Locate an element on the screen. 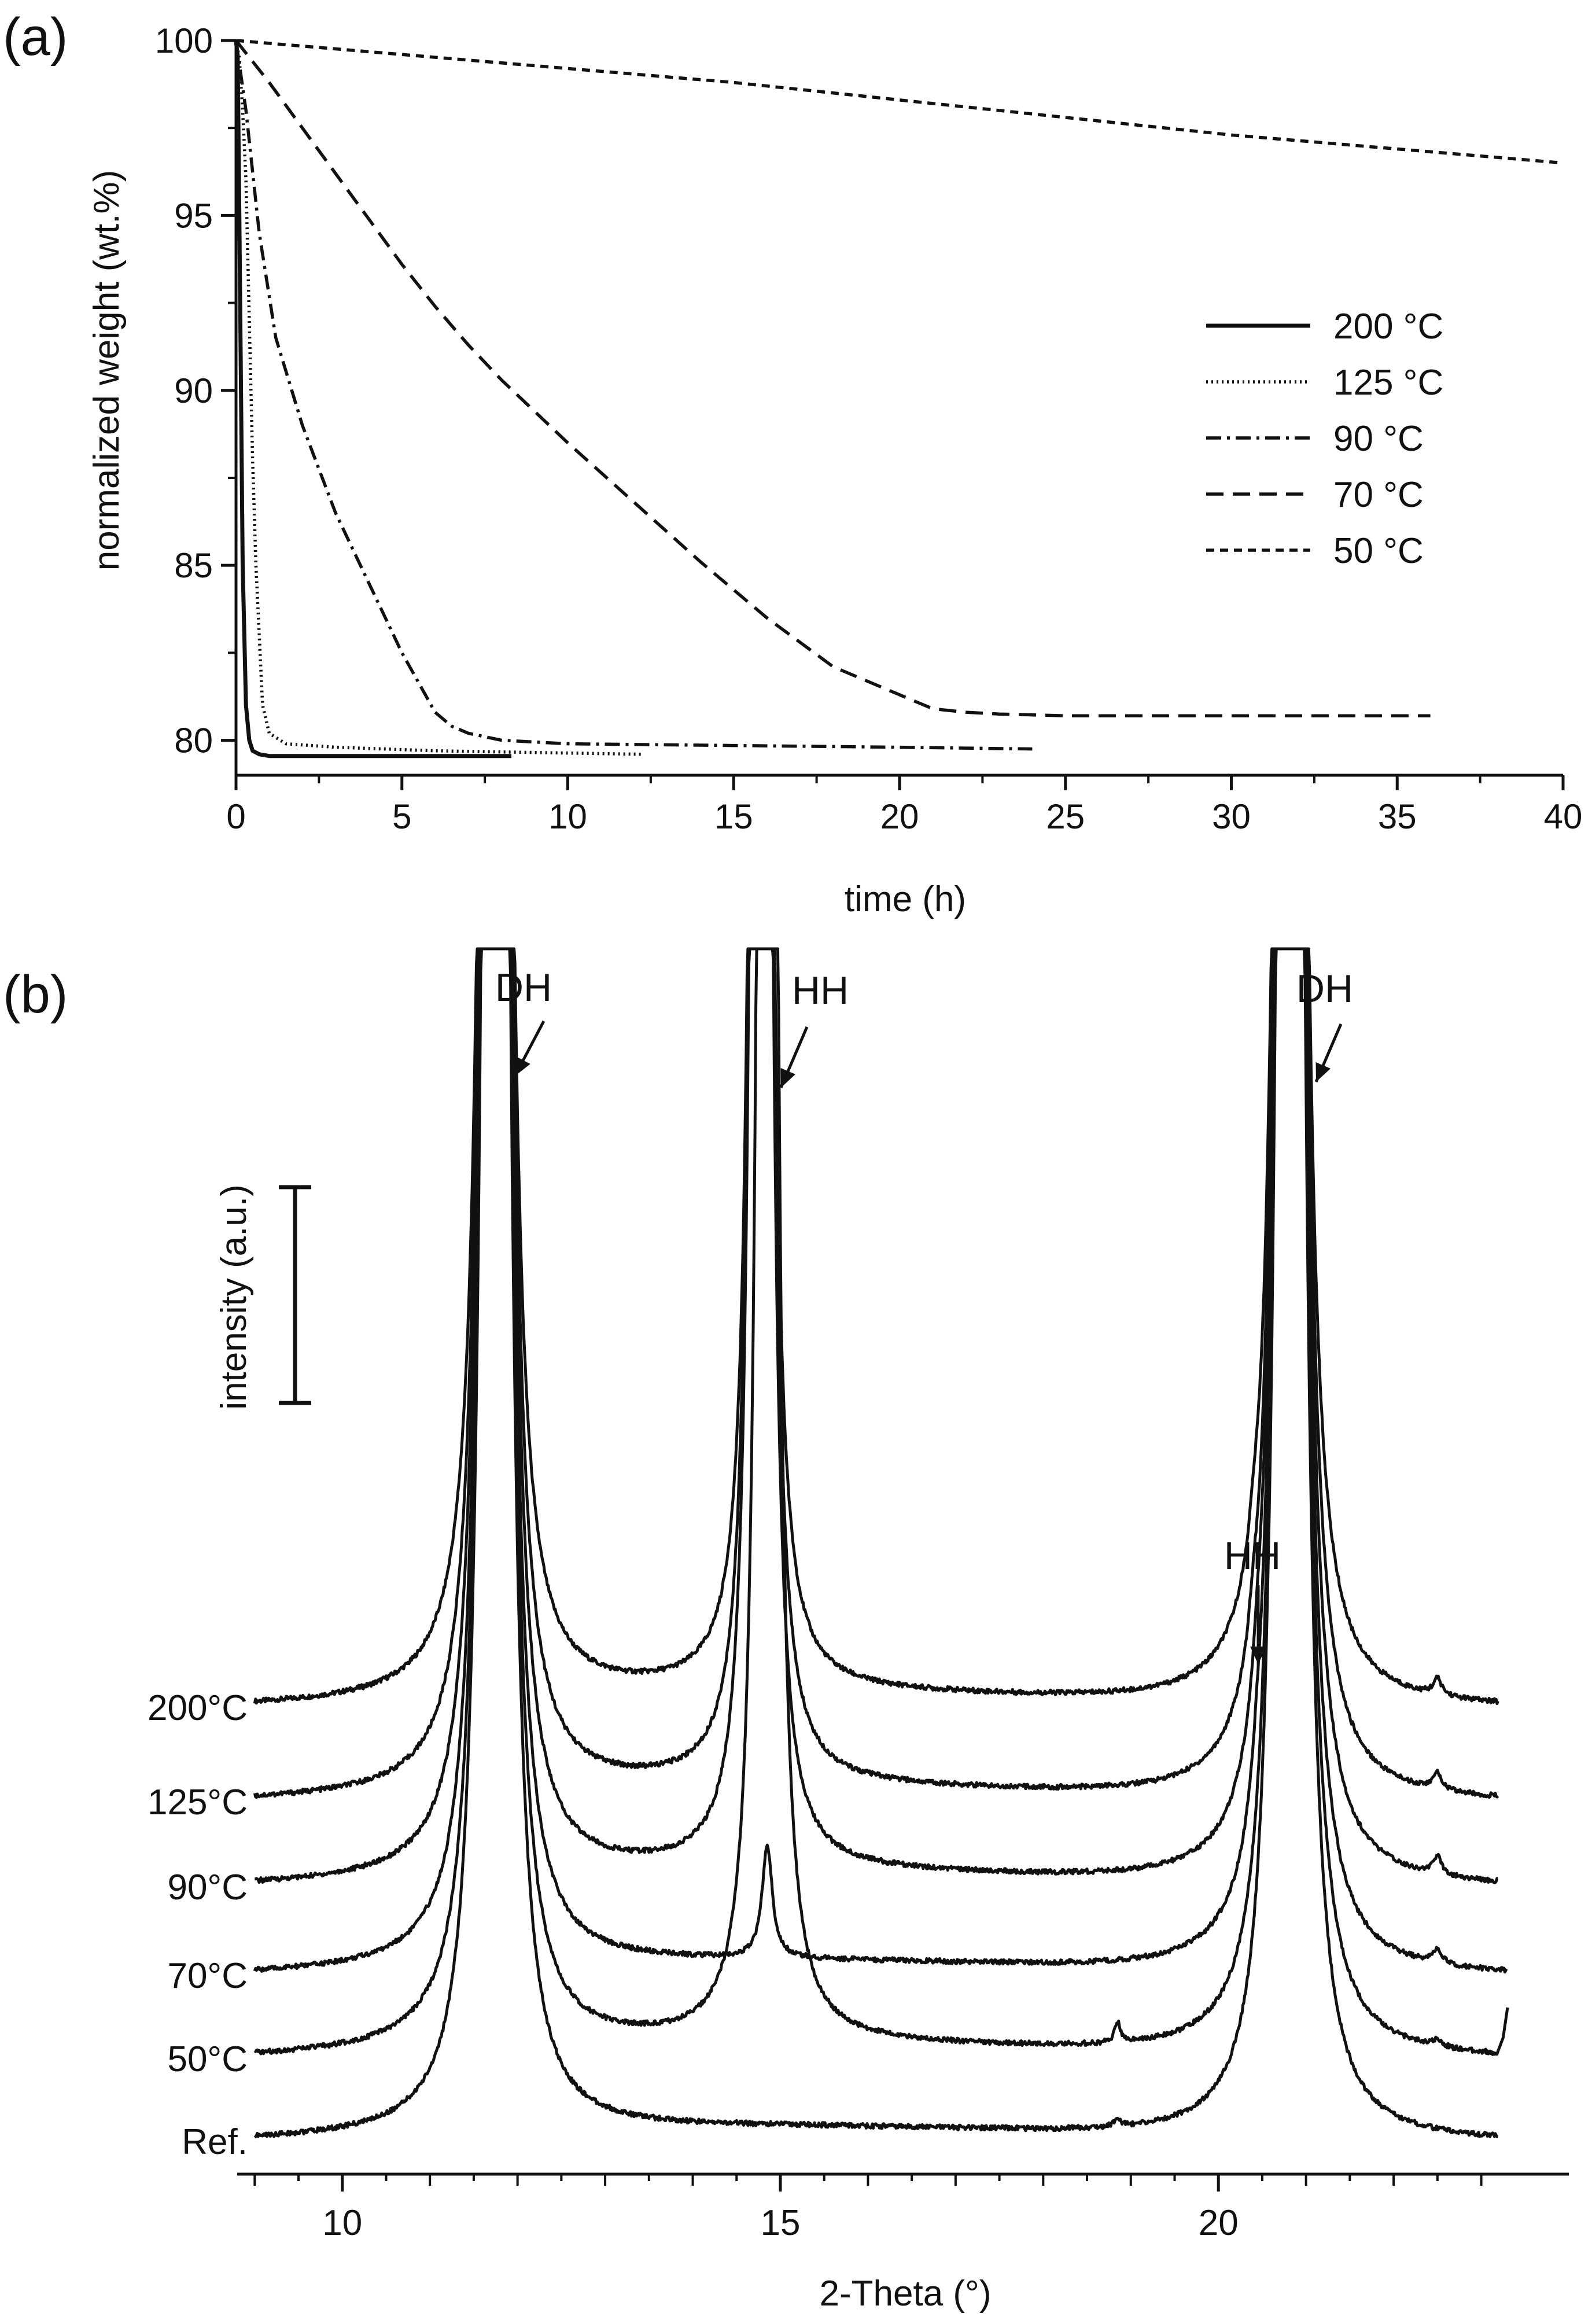 Image resolution: width=1592 pixels, height=2324 pixels. panel-b-ticks is located at coordinates (868, 2183).